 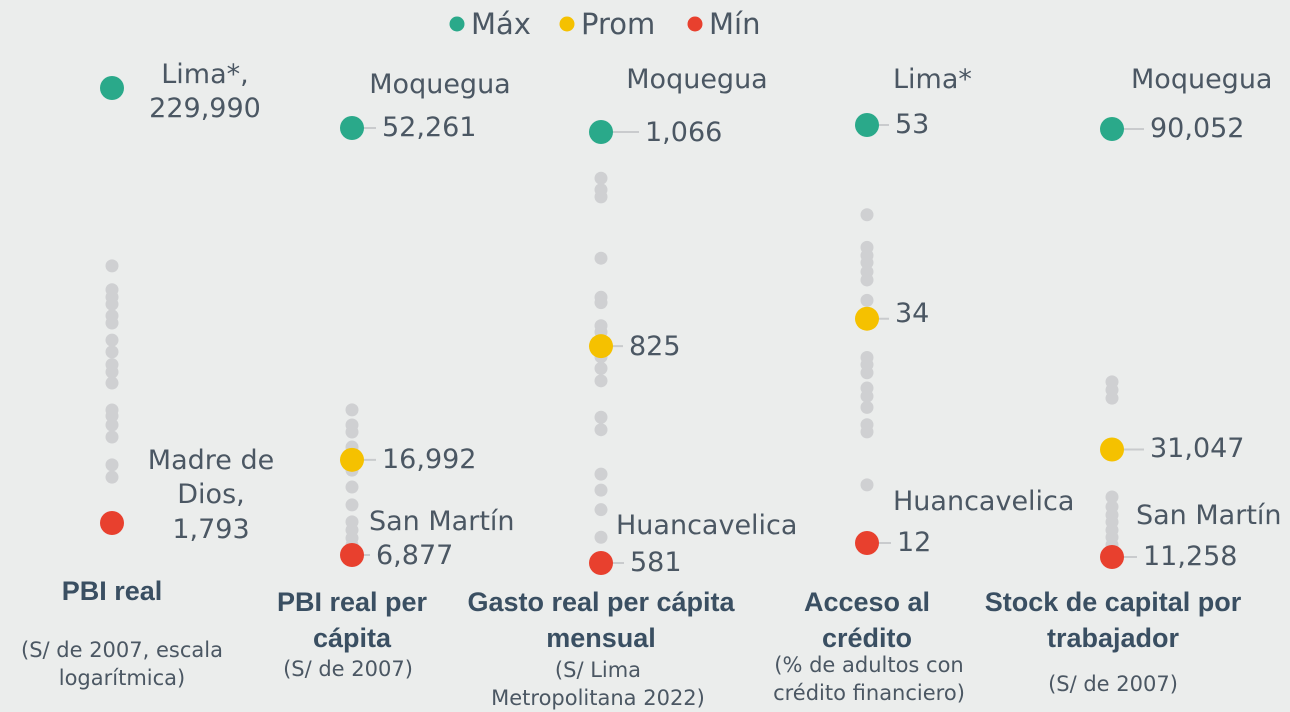 I want to click on region-label: Lima*,, so click(x=205, y=74).